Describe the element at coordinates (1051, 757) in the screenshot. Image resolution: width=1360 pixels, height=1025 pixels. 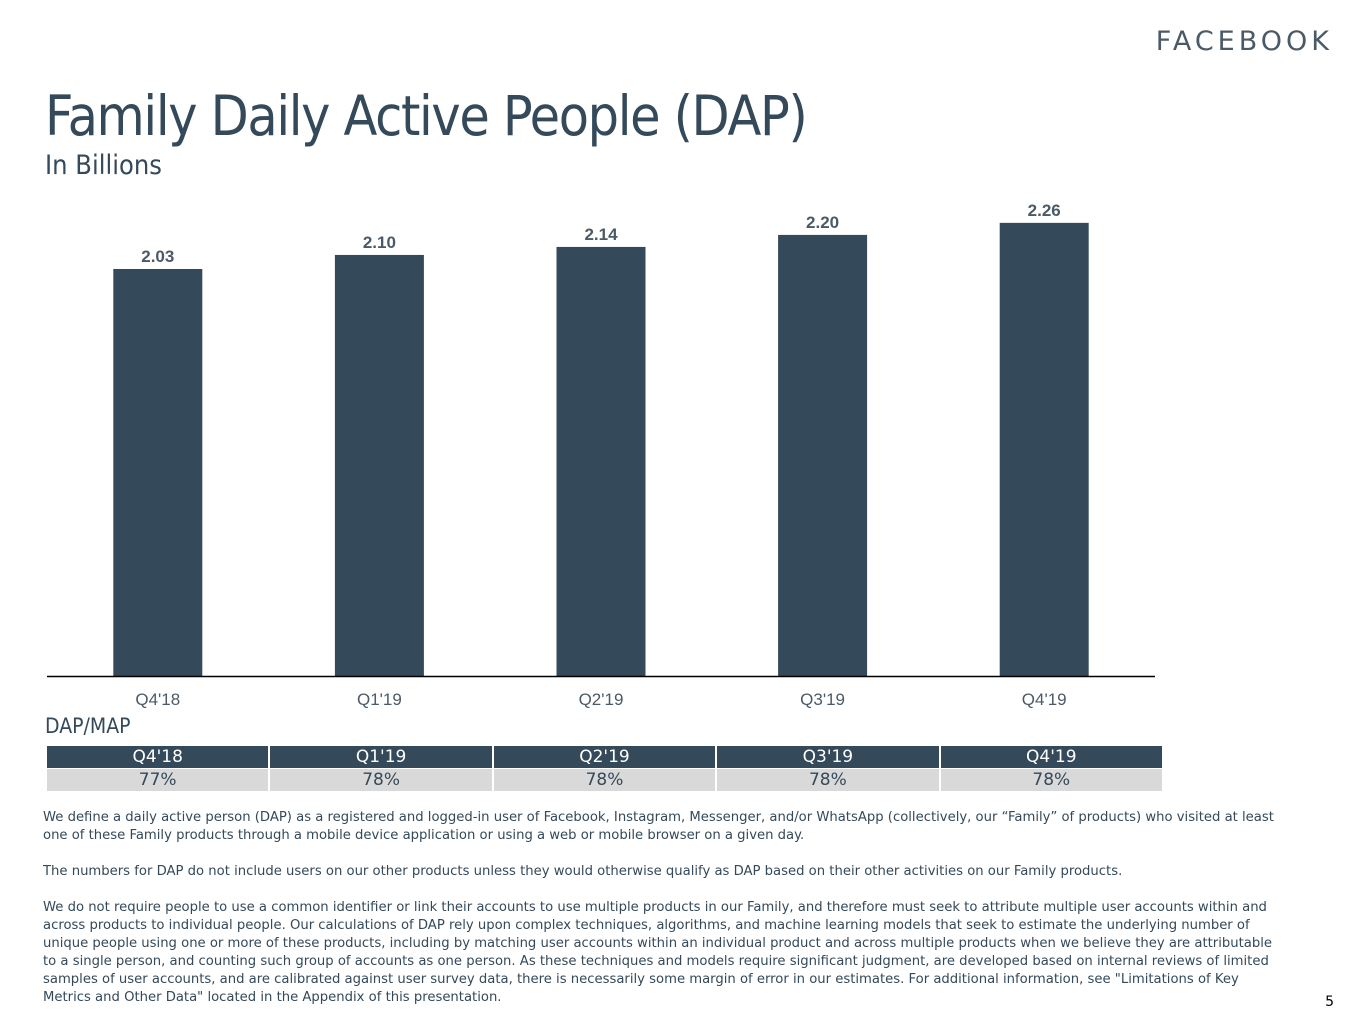
I see `dap-map-header-cell: Q4'19` at that location.